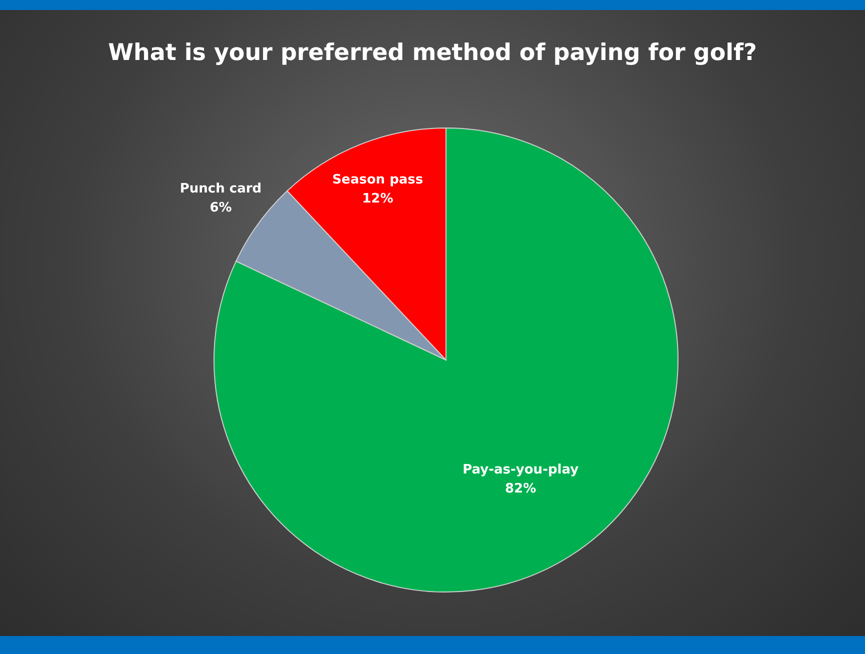 Image resolution: width=865 pixels, height=654 pixels. I want to click on data-label: 82%, so click(520, 489).